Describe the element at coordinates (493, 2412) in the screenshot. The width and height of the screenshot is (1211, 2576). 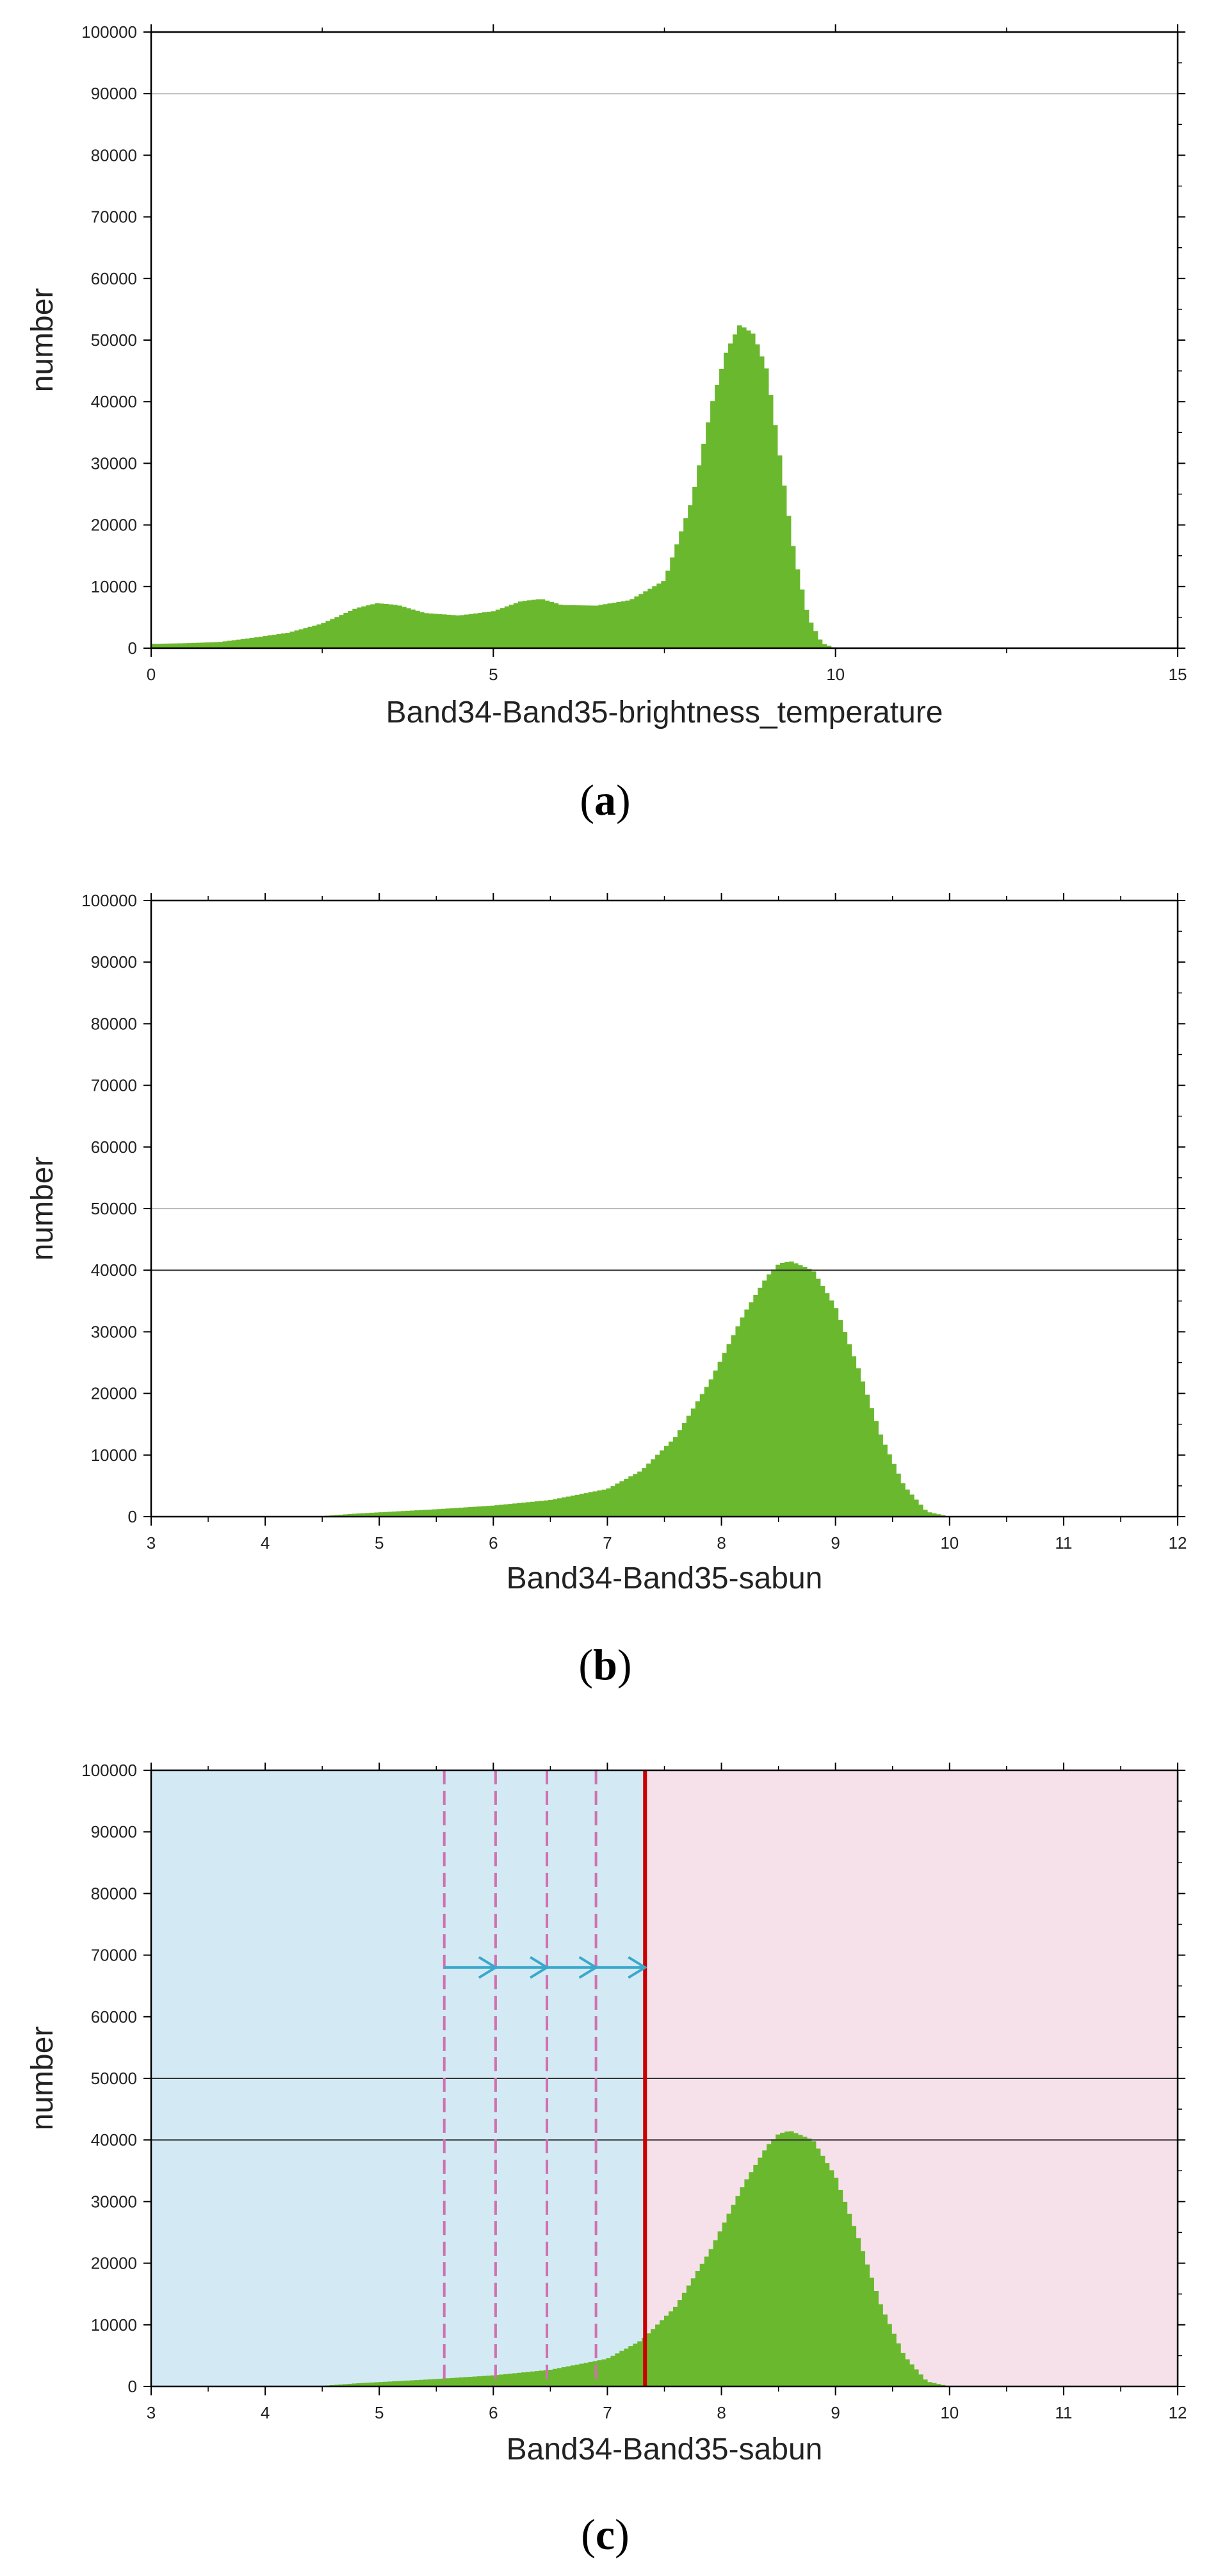
I see `x-tick-label: 6` at that location.